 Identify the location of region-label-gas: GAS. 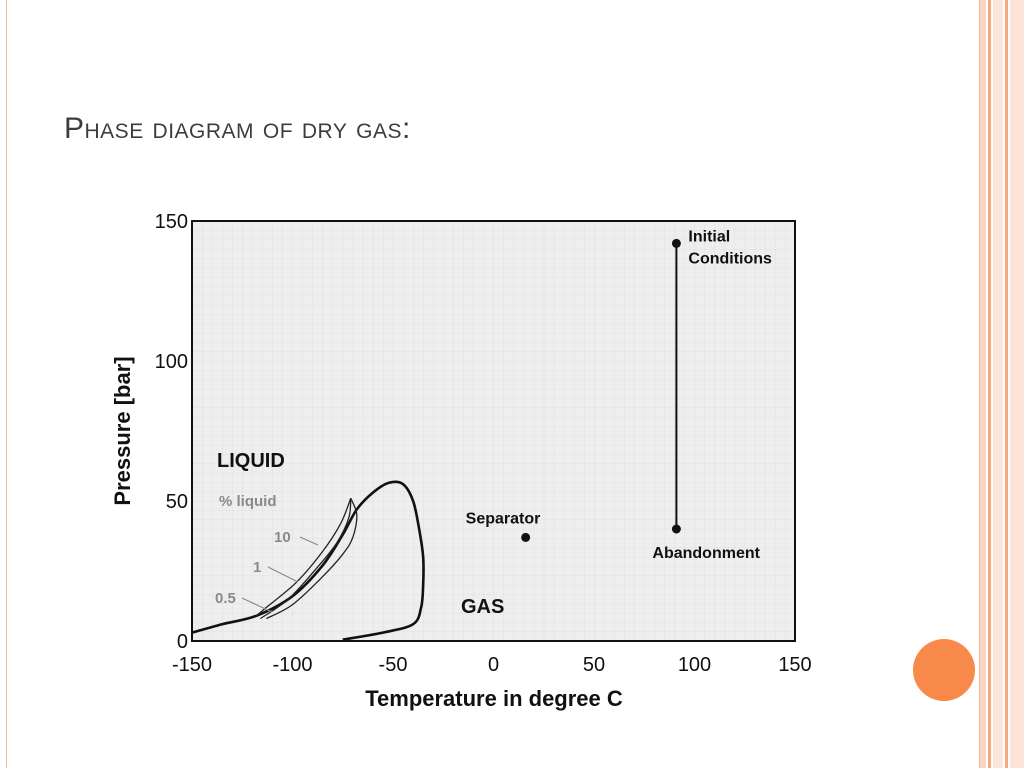
(482, 607).